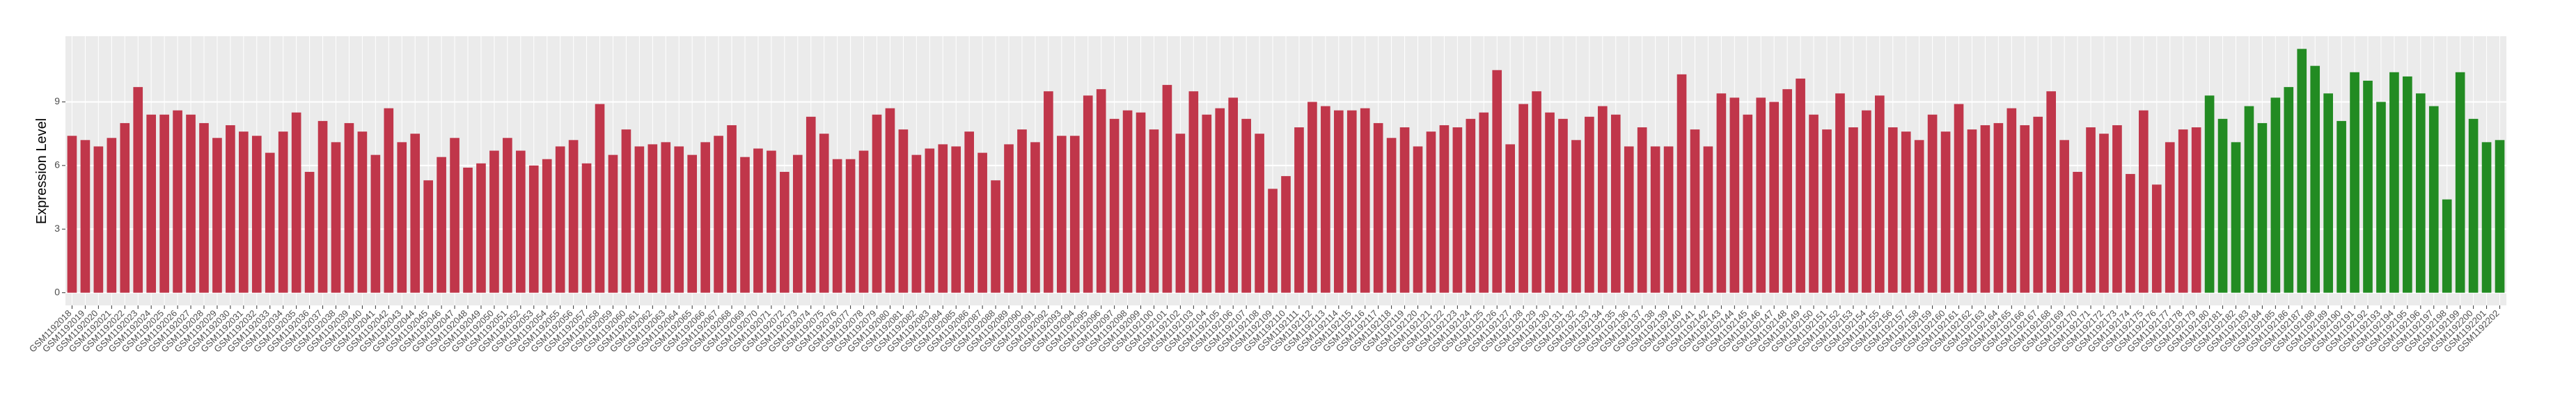 This screenshot has height=407, width=2576. Describe the element at coordinates (57, 291) in the screenshot. I see `y-tick-label: 0` at that location.